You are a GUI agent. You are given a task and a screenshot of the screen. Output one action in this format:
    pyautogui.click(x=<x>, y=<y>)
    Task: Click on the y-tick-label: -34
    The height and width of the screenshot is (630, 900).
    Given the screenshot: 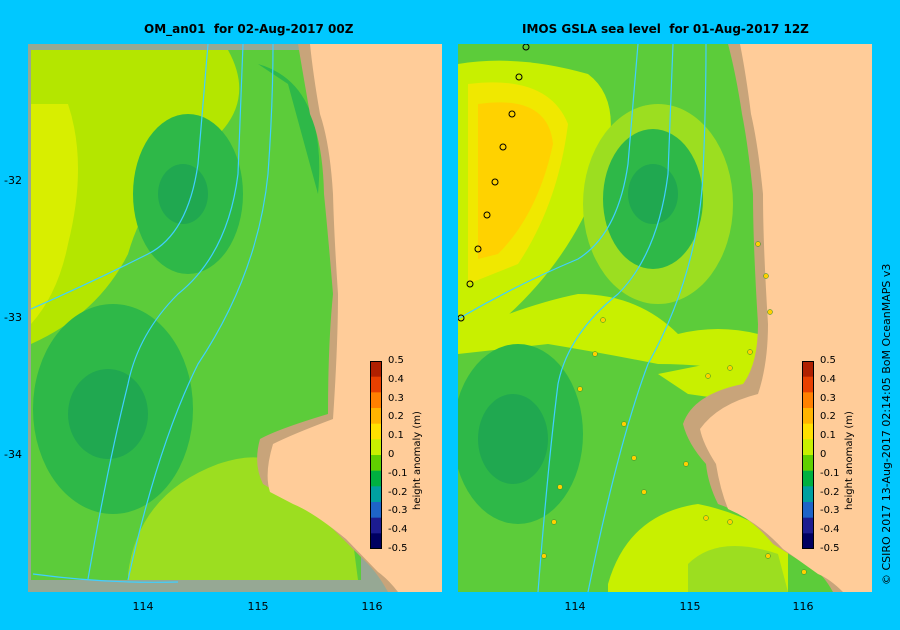 What is the action you would take?
    pyautogui.click(x=13, y=454)
    